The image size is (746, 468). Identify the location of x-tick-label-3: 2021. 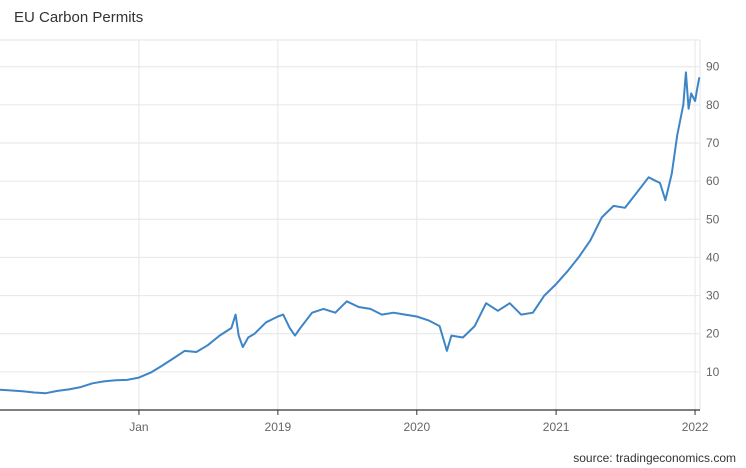
(556, 427).